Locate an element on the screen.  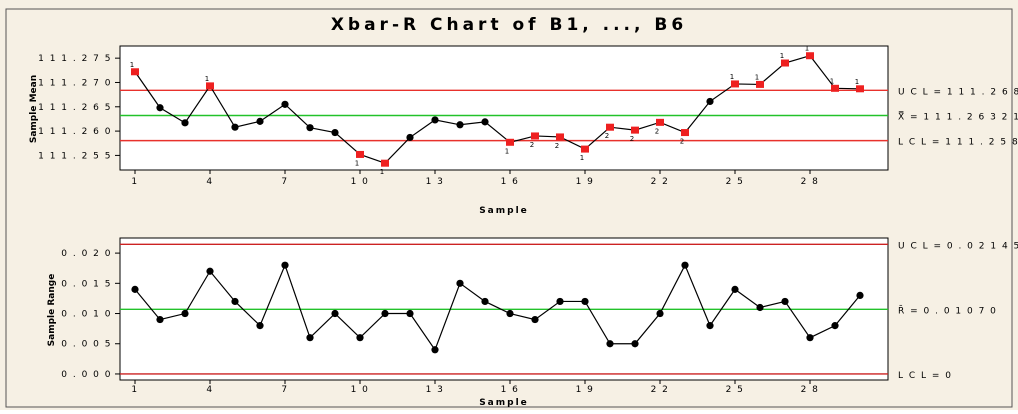
range-y-tick-label: 0 . 0 2 0 is located at coordinates (86, 254).